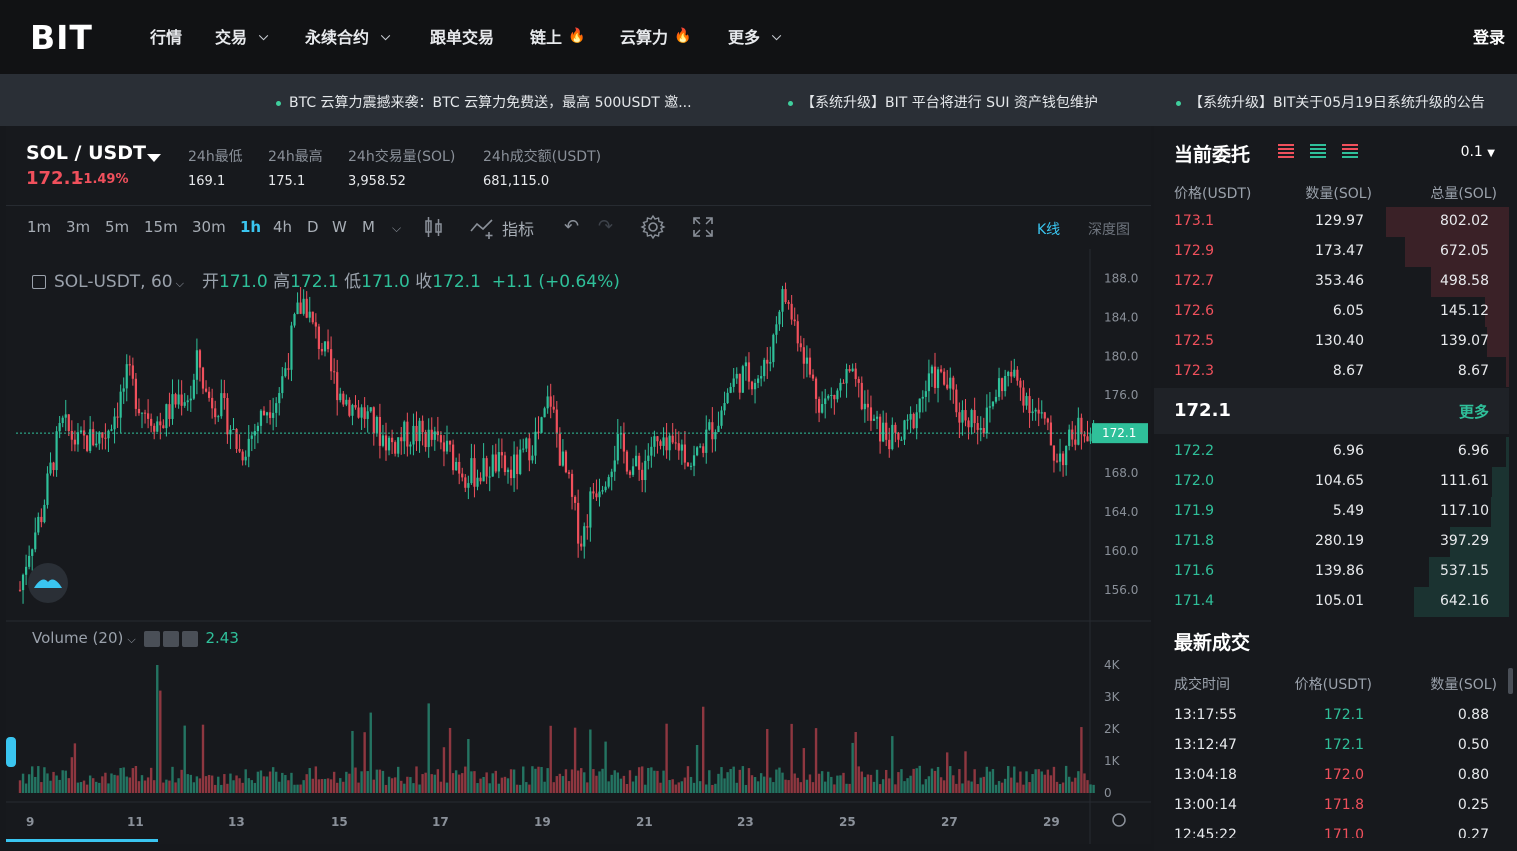  I want to click on login-button: 登录, so click(1488, 37).